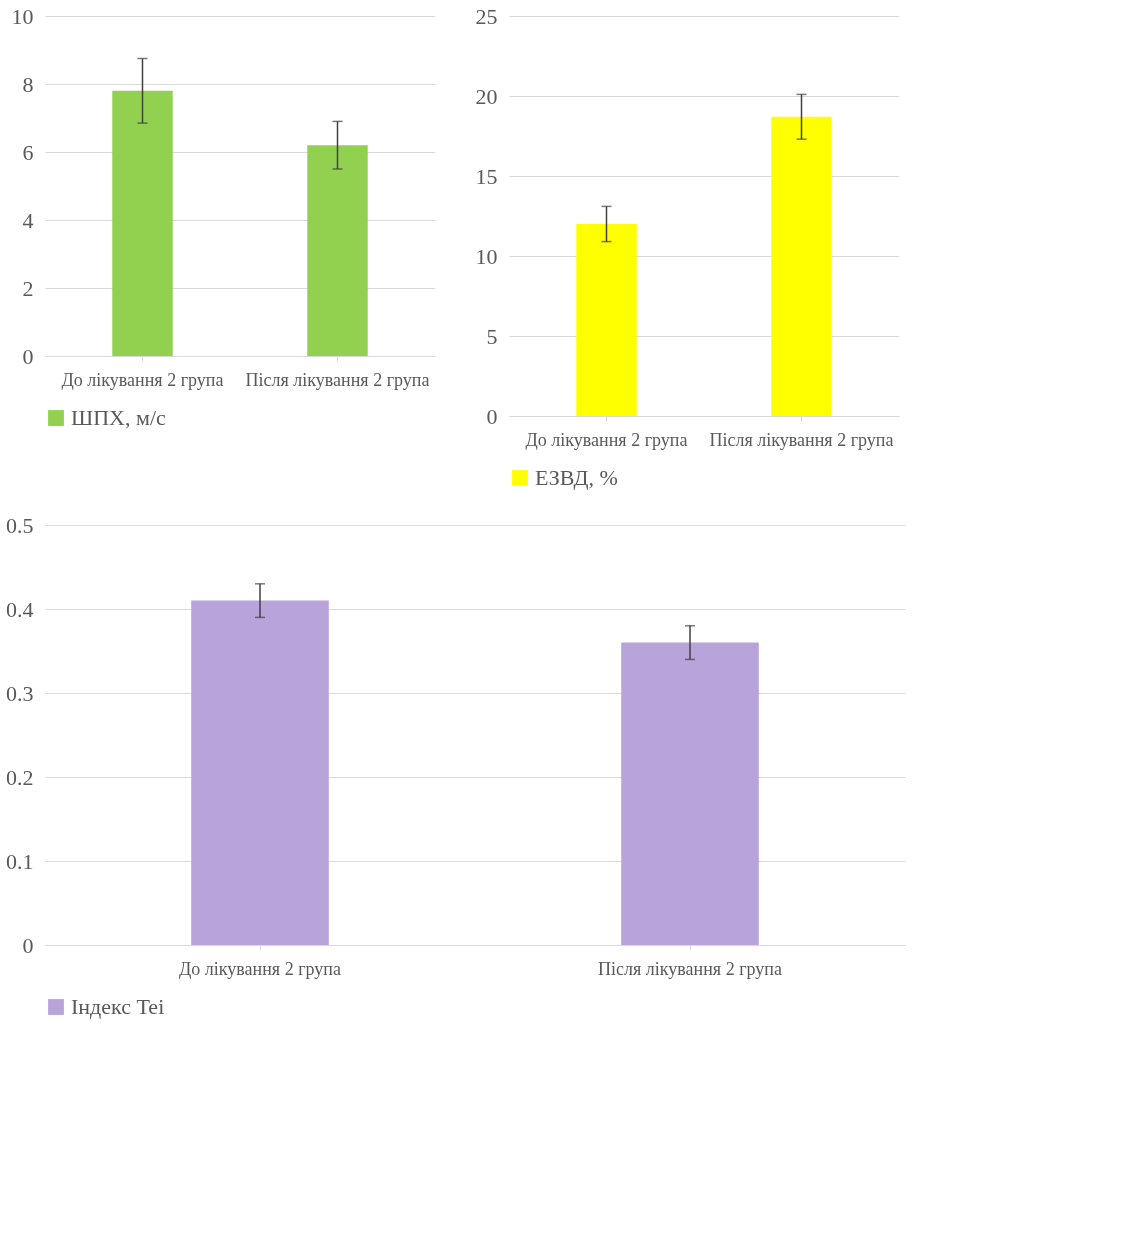  What do you see at coordinates (20, 861) in the screenshot?
I see `y-tick-label: 0.1` at bounding box center [20, 861].